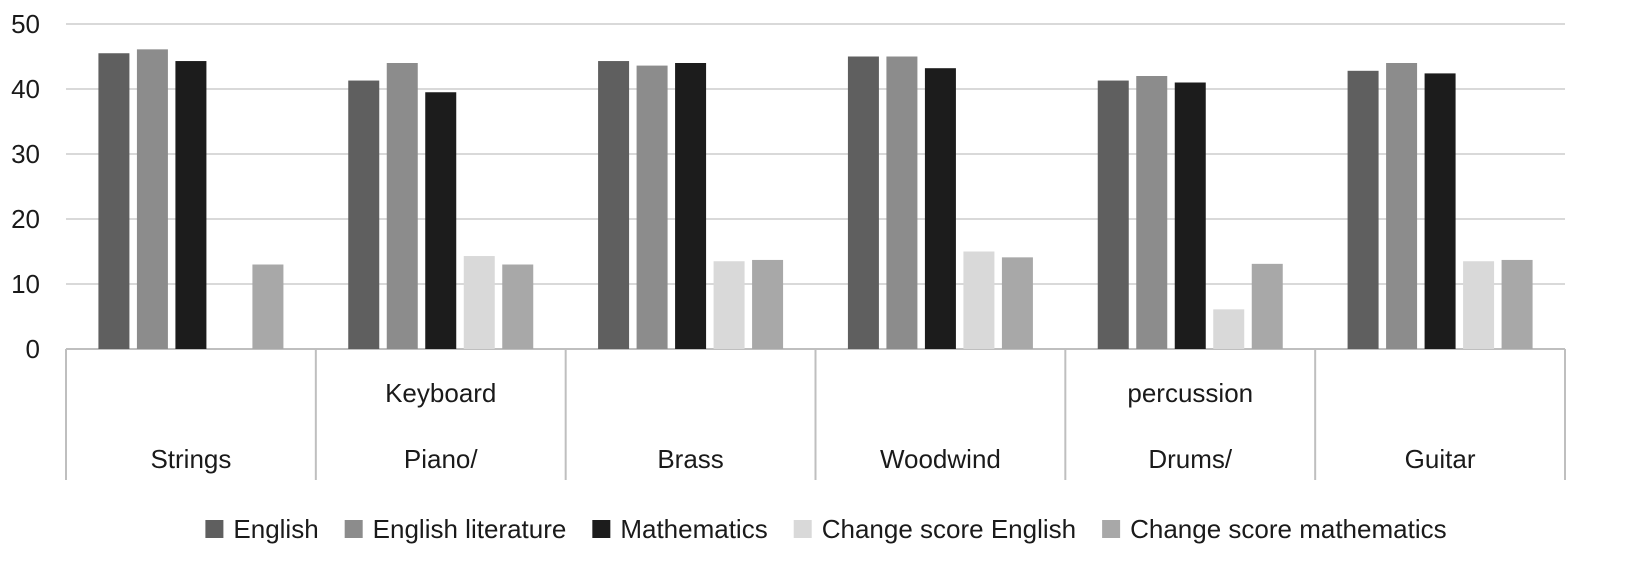 The width and height of the screenshot is (1652, 579). Describe the element at coordinates (25, 186) in the screenshot. I see `y-axis-tick-labels: 0 10 20 30 40 50` at that location.